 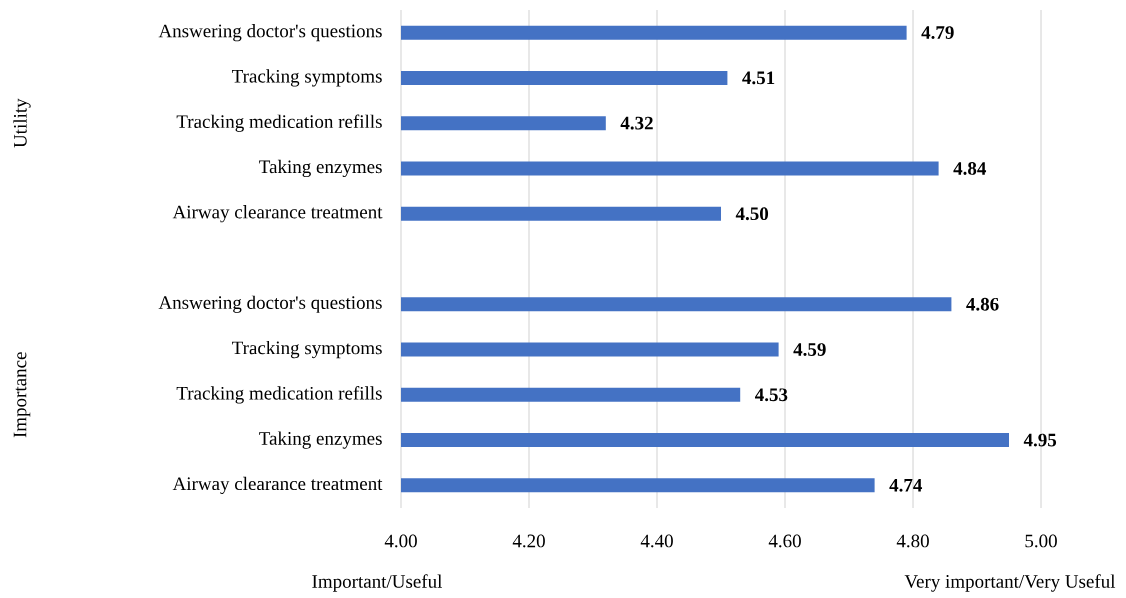 I want to click on text: Important/Useful, so click(x=377, y=583).